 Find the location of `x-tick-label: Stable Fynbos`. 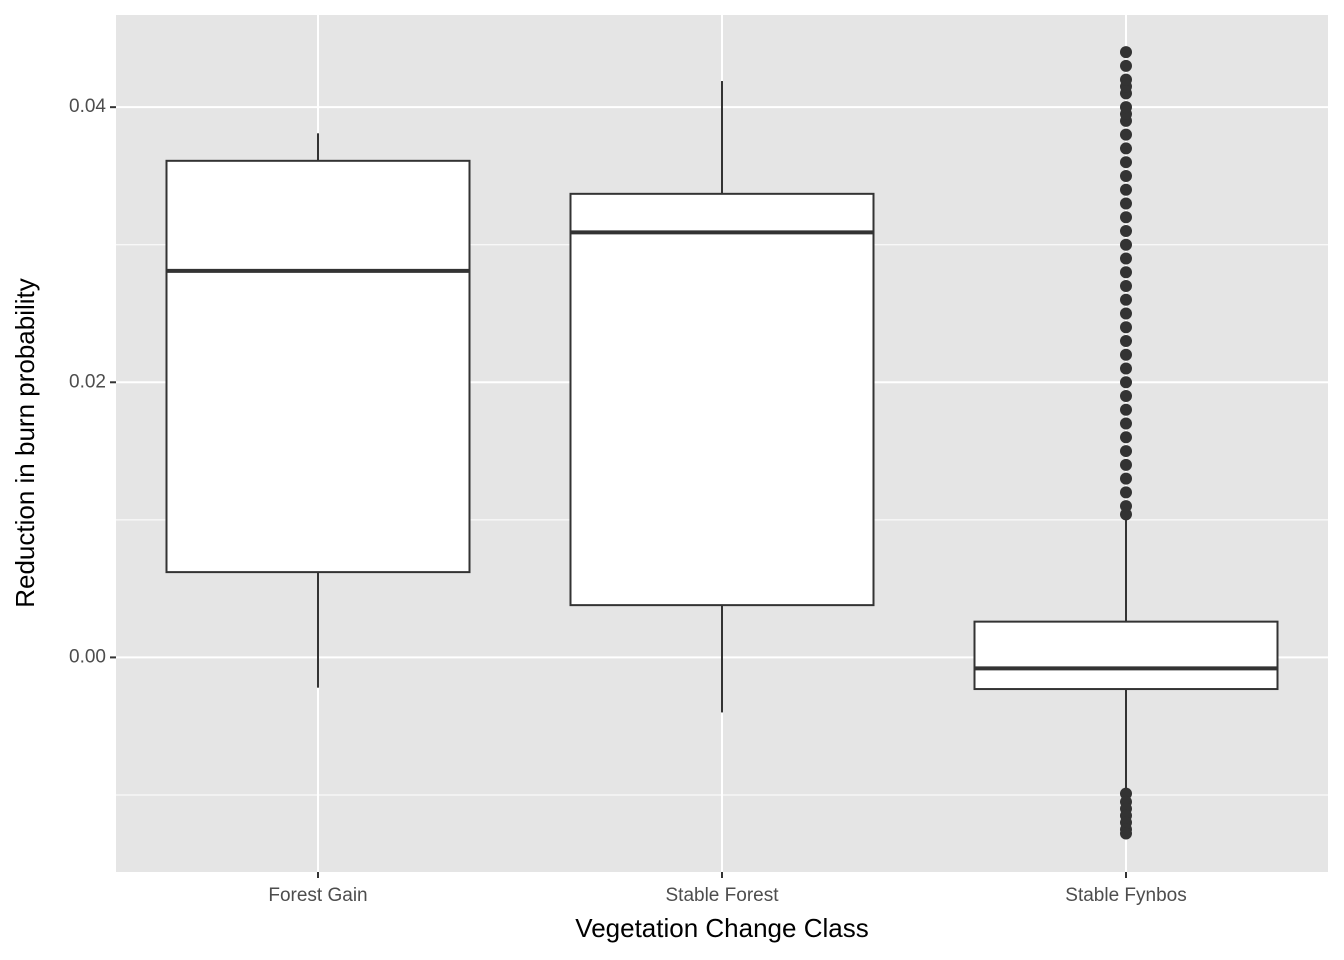

x-tick-label: Stable Fynbos is located at coordinates (1125, 895).